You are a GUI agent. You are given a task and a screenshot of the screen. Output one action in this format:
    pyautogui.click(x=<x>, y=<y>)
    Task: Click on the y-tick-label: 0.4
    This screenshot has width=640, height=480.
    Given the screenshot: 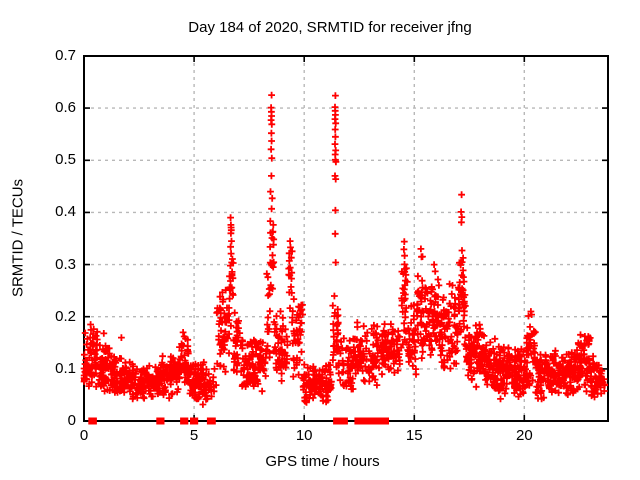 What is the action you would take?
    pyautogui.click(x=65, y=212)
    